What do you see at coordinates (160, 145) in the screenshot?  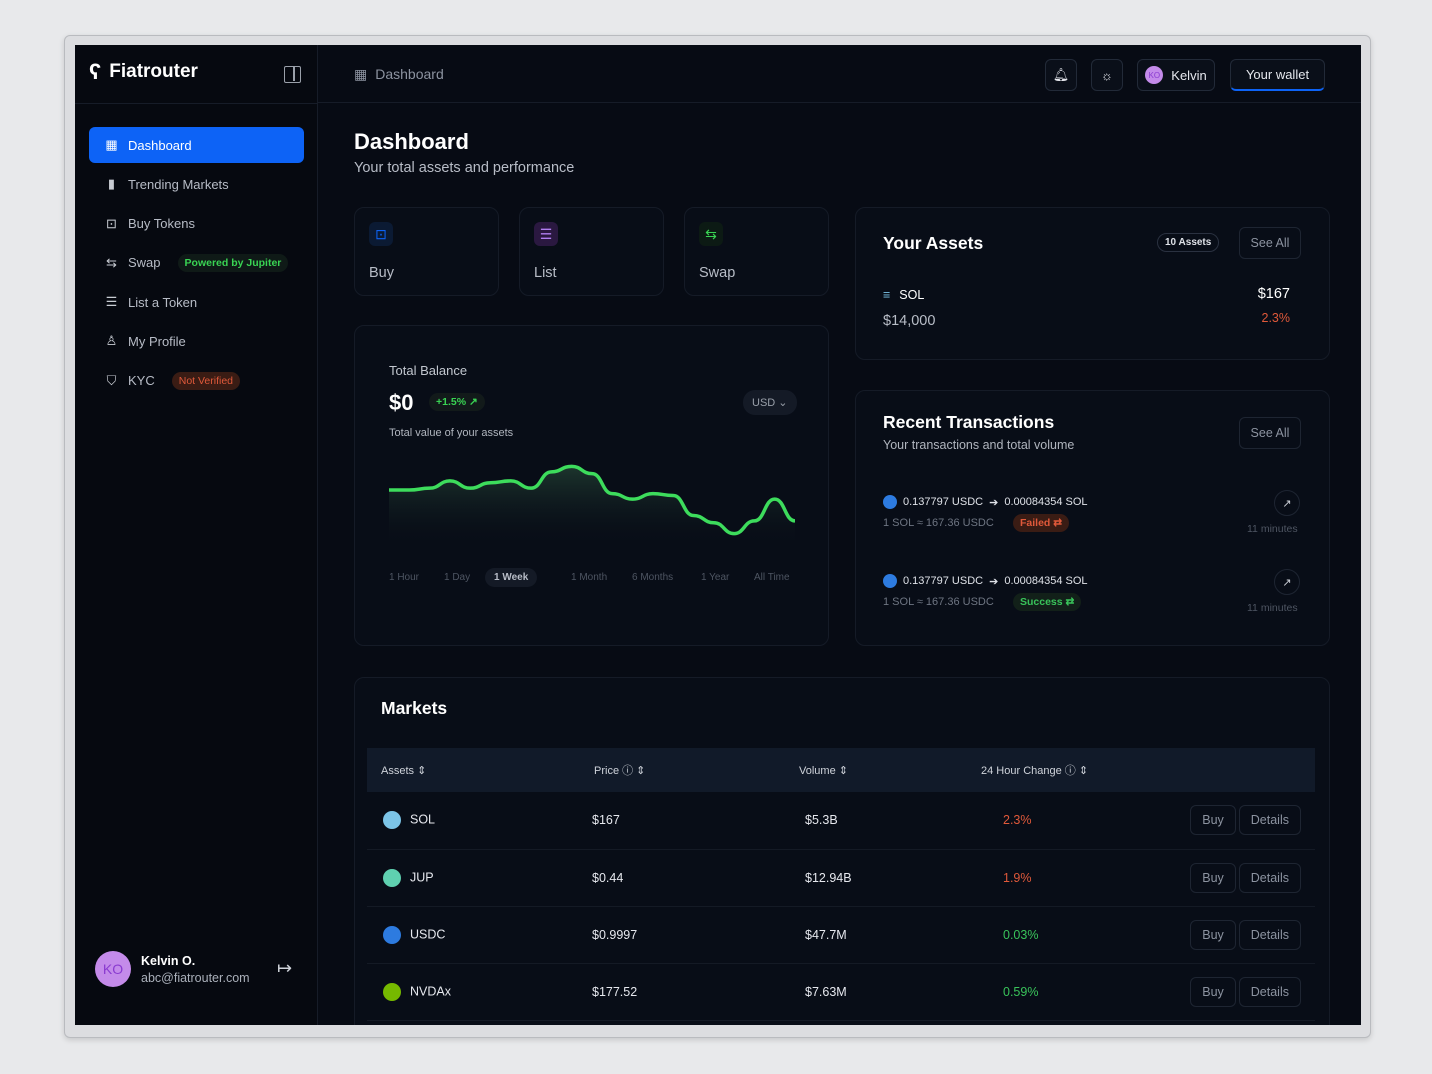 I see `label: Dashboard` at bounding box center [160, 145].